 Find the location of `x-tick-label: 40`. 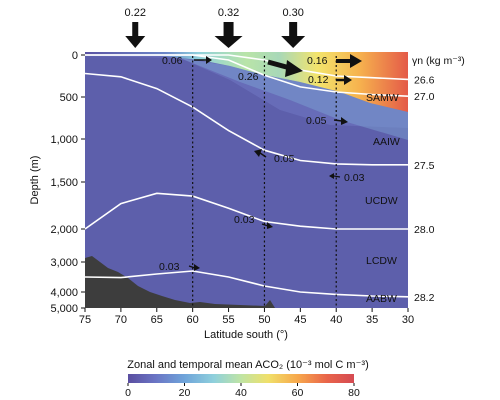

x-tick-label: 40 is located at coordinates (336, 320).